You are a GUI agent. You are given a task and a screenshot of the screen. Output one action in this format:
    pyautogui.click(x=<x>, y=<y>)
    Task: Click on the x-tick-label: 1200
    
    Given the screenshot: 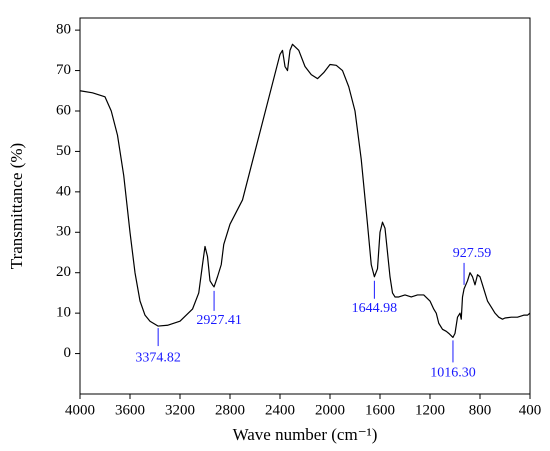 What is the action you would take?
    pyautogui.click(x=430, y=410)
    